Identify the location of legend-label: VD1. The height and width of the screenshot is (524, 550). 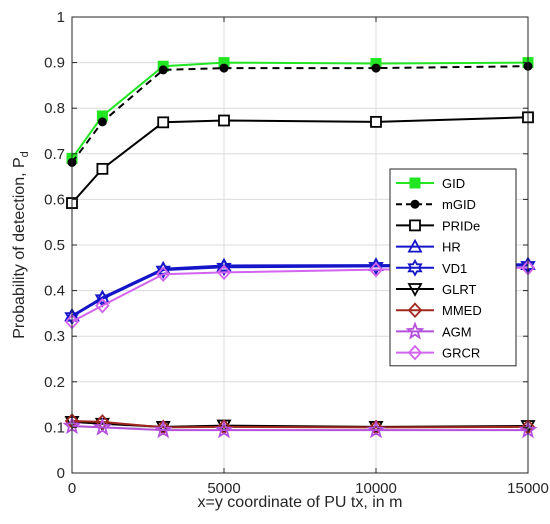
(454, 268).